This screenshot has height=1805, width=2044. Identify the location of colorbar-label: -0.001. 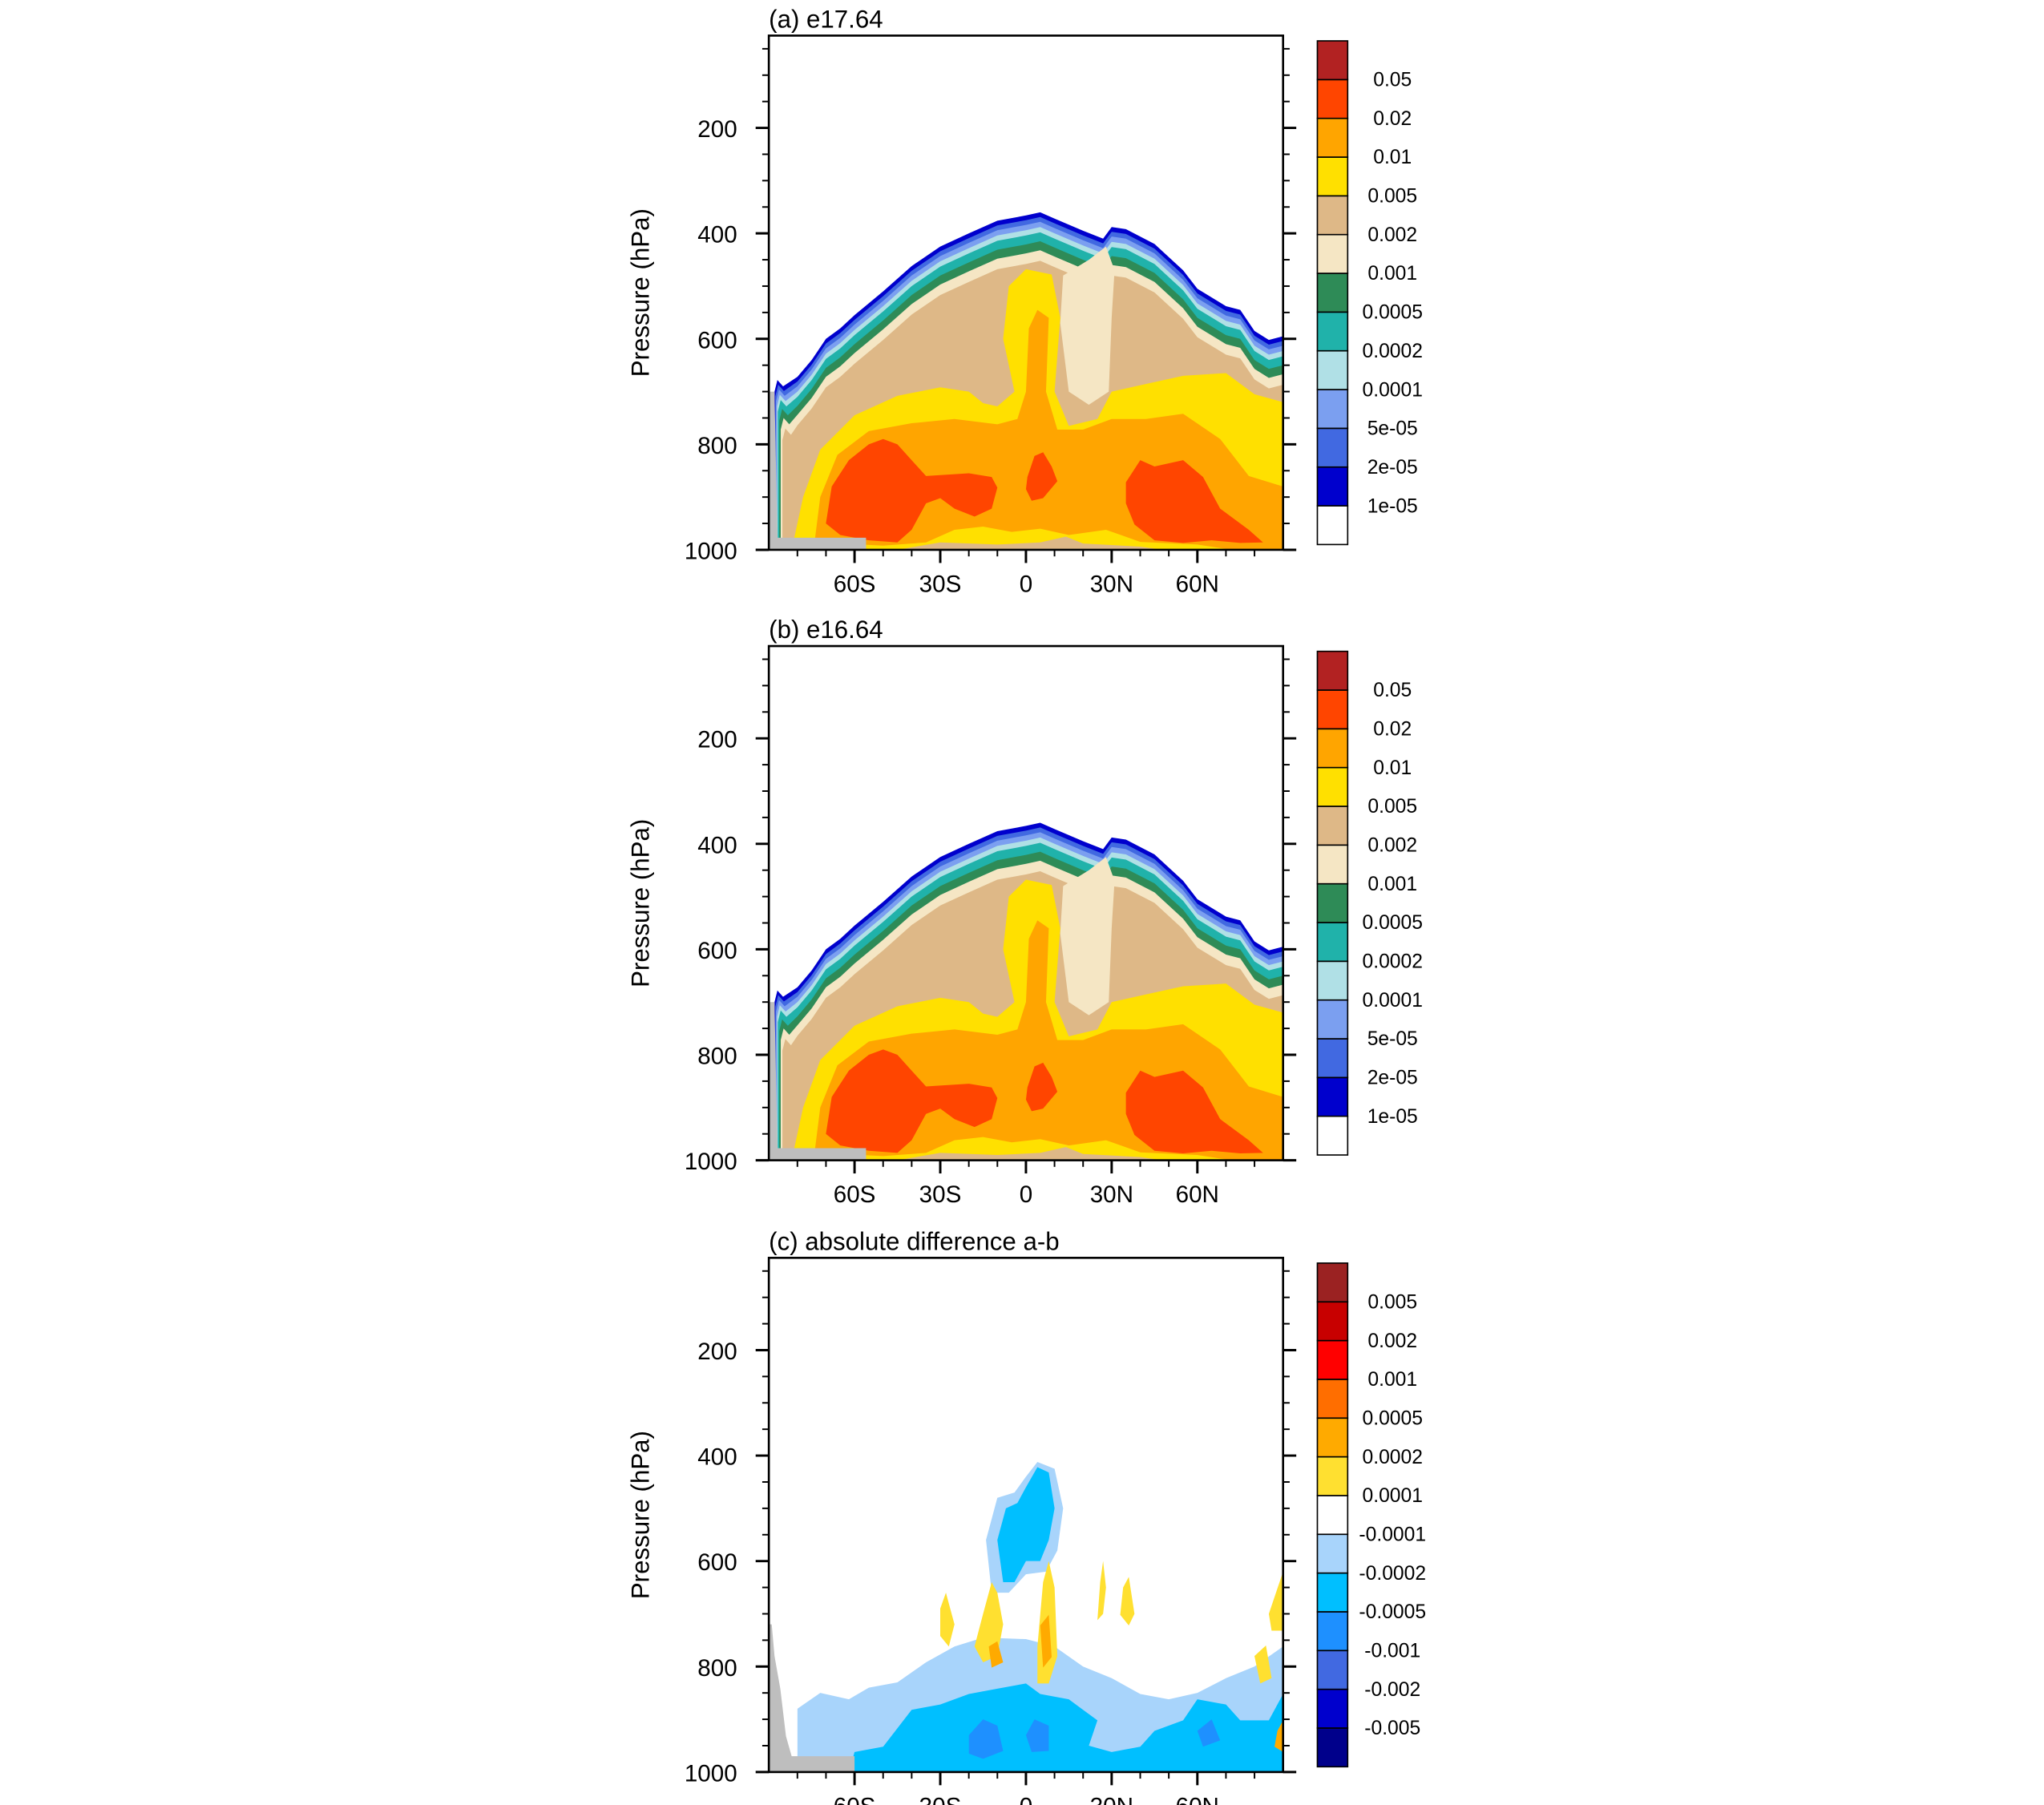
(1392, 1651).